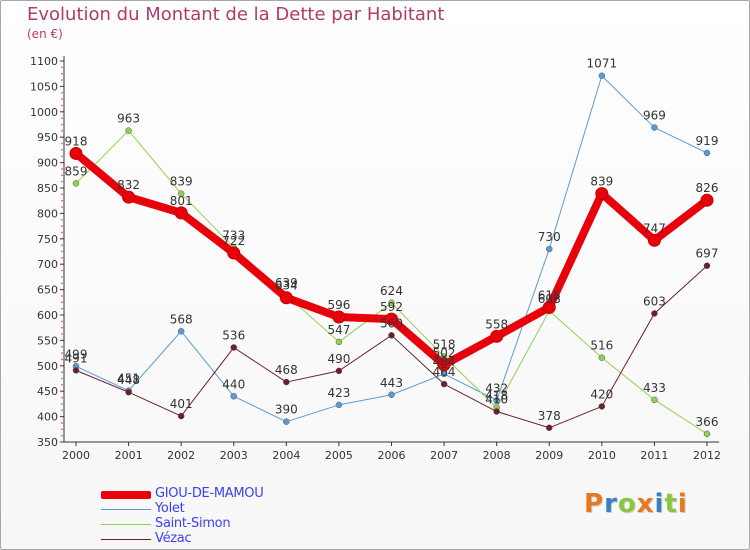 This screenshot has width=750, height=550. What do you see at coordinates (193, 523) in the screenshot?
I see `legend-label: Saint-Simon` at bounding box center [193, 523].